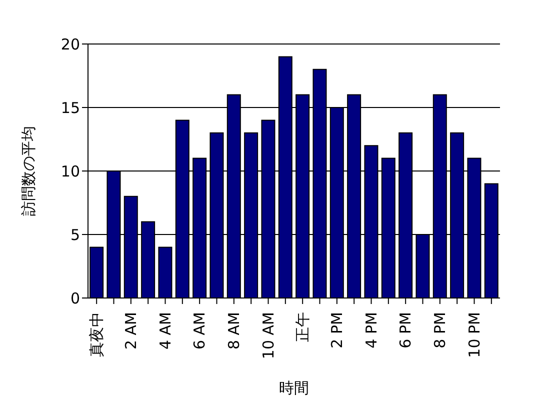 This screenshot has height=398, width=548. Describe the element at coordinates (75, 298) in the screenshot. I see `y-tick-label: 0` at that location.